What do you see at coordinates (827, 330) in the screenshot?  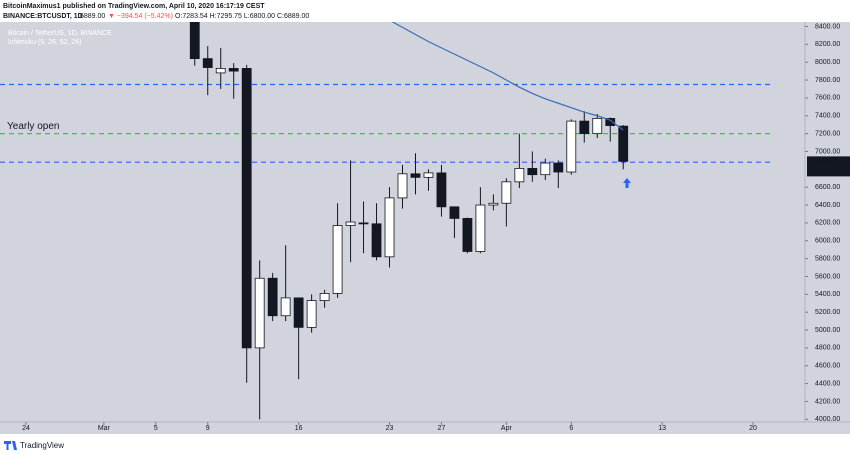 I see `y-tick-label: 5000.00` at bounding box center [827, 330].